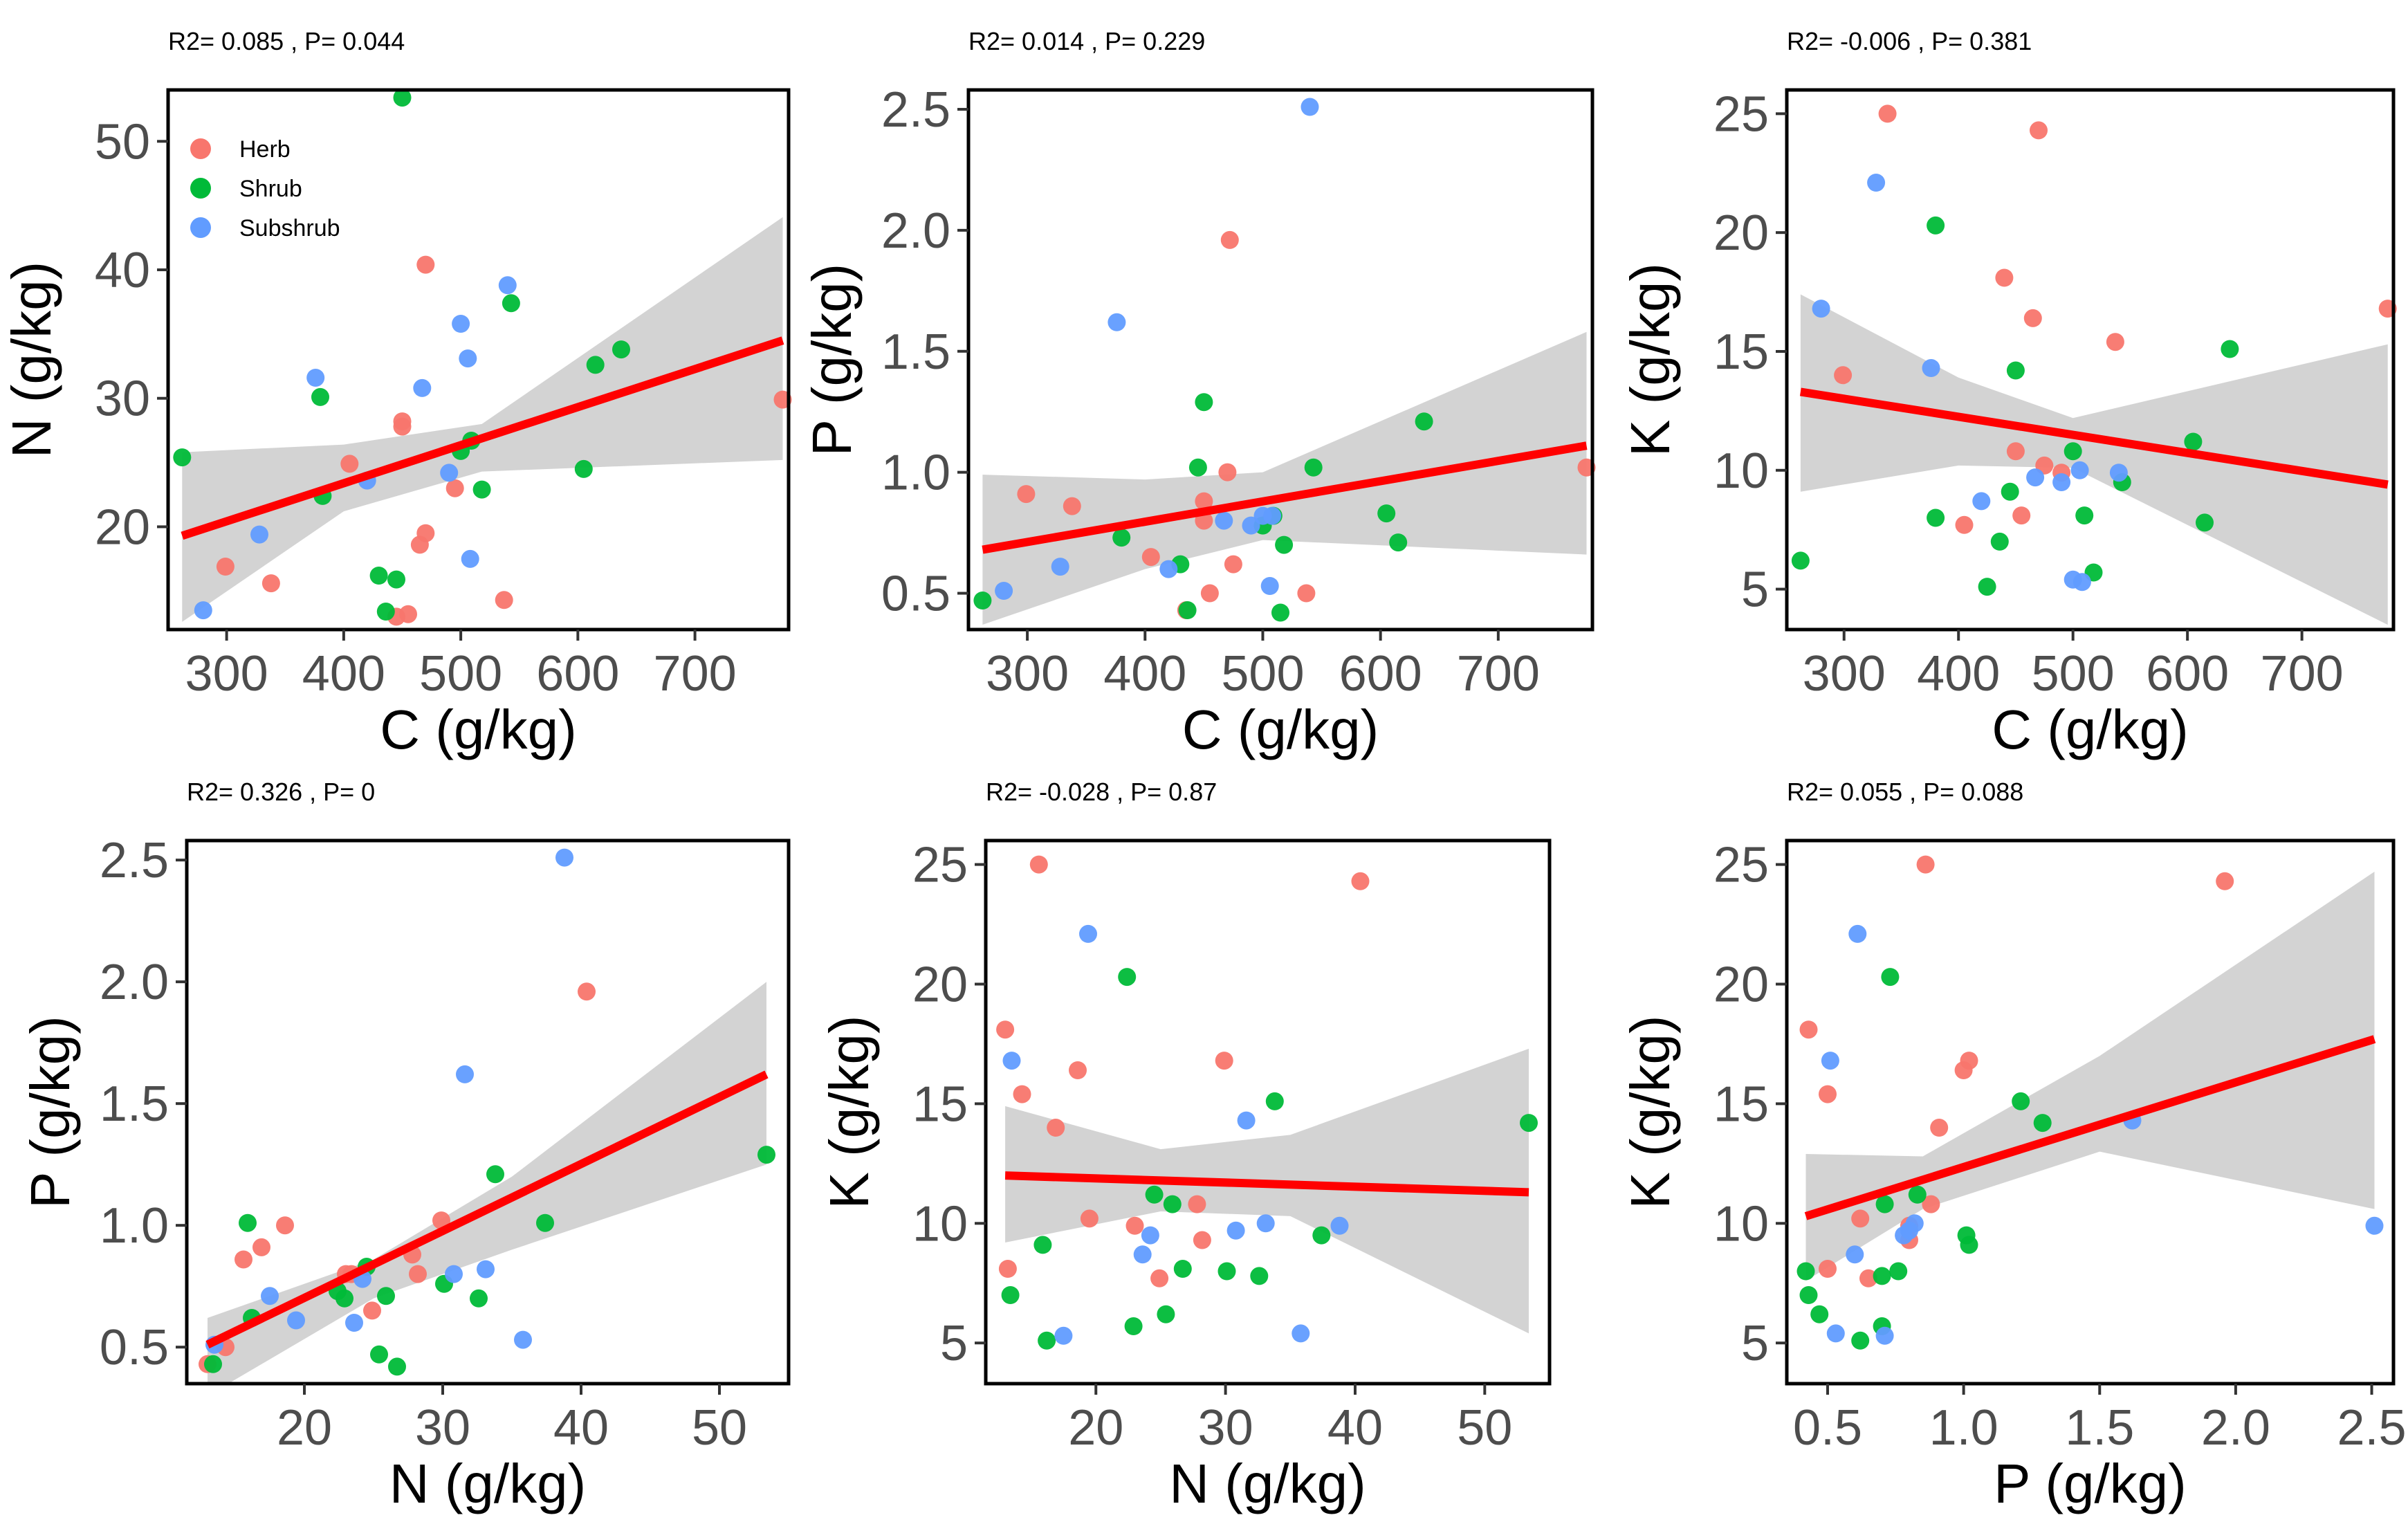 This screenshot has height=1540, width=2408. I want to click on y-tick-label: 5, so click(1755, 1343).